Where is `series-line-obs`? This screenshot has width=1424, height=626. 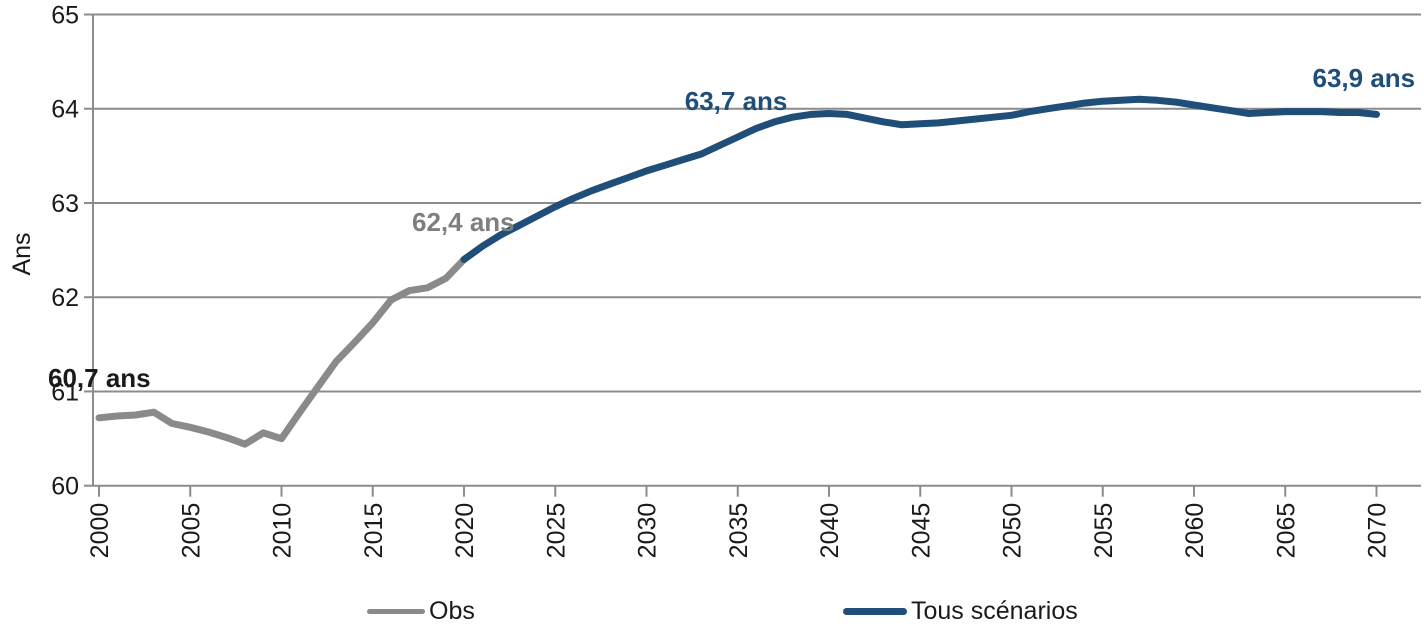 series-line-obs is located at coordinates (281, 352).